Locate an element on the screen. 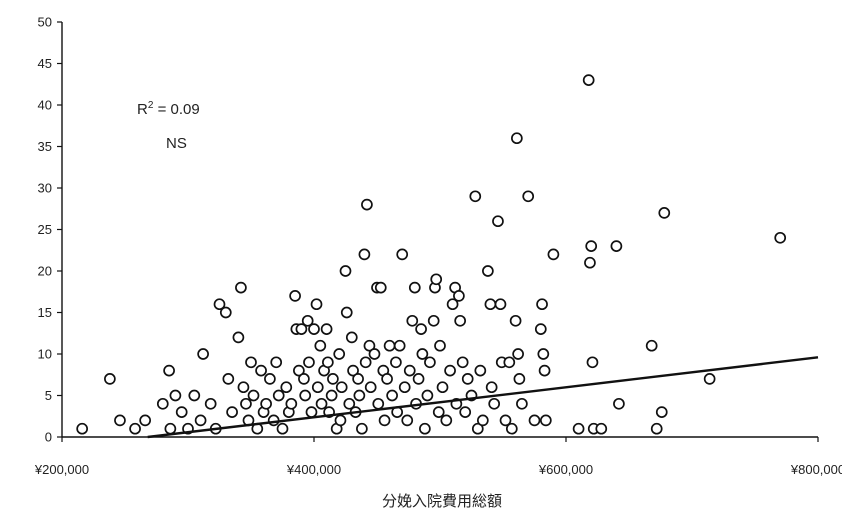  r-squared-annotation: R2 = 0.09 is located at coordinates (168, 109).